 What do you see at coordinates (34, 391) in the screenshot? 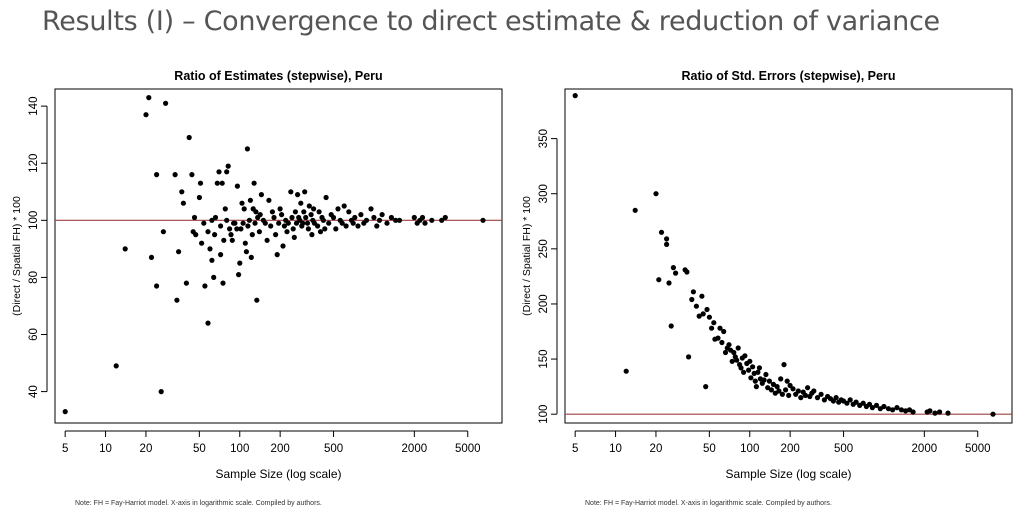
I see `y-tick-label: 40` at bounding box center [34, 391].